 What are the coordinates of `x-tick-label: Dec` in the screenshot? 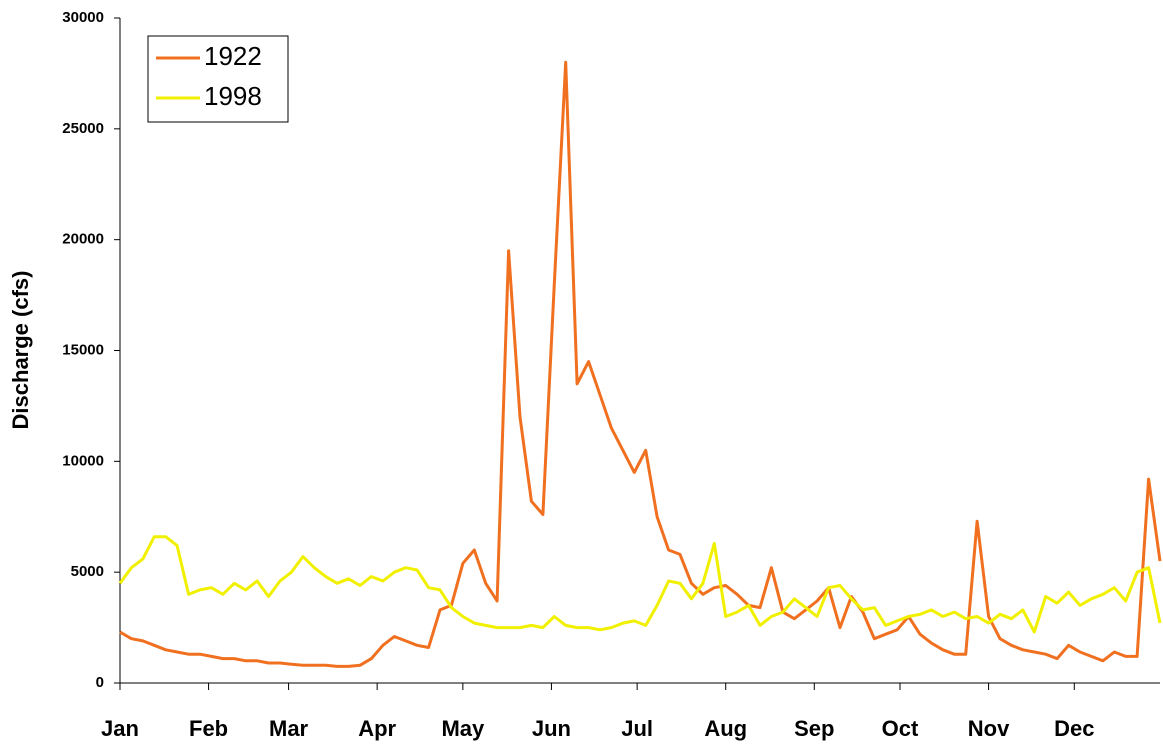 It's located at (1074, 728).